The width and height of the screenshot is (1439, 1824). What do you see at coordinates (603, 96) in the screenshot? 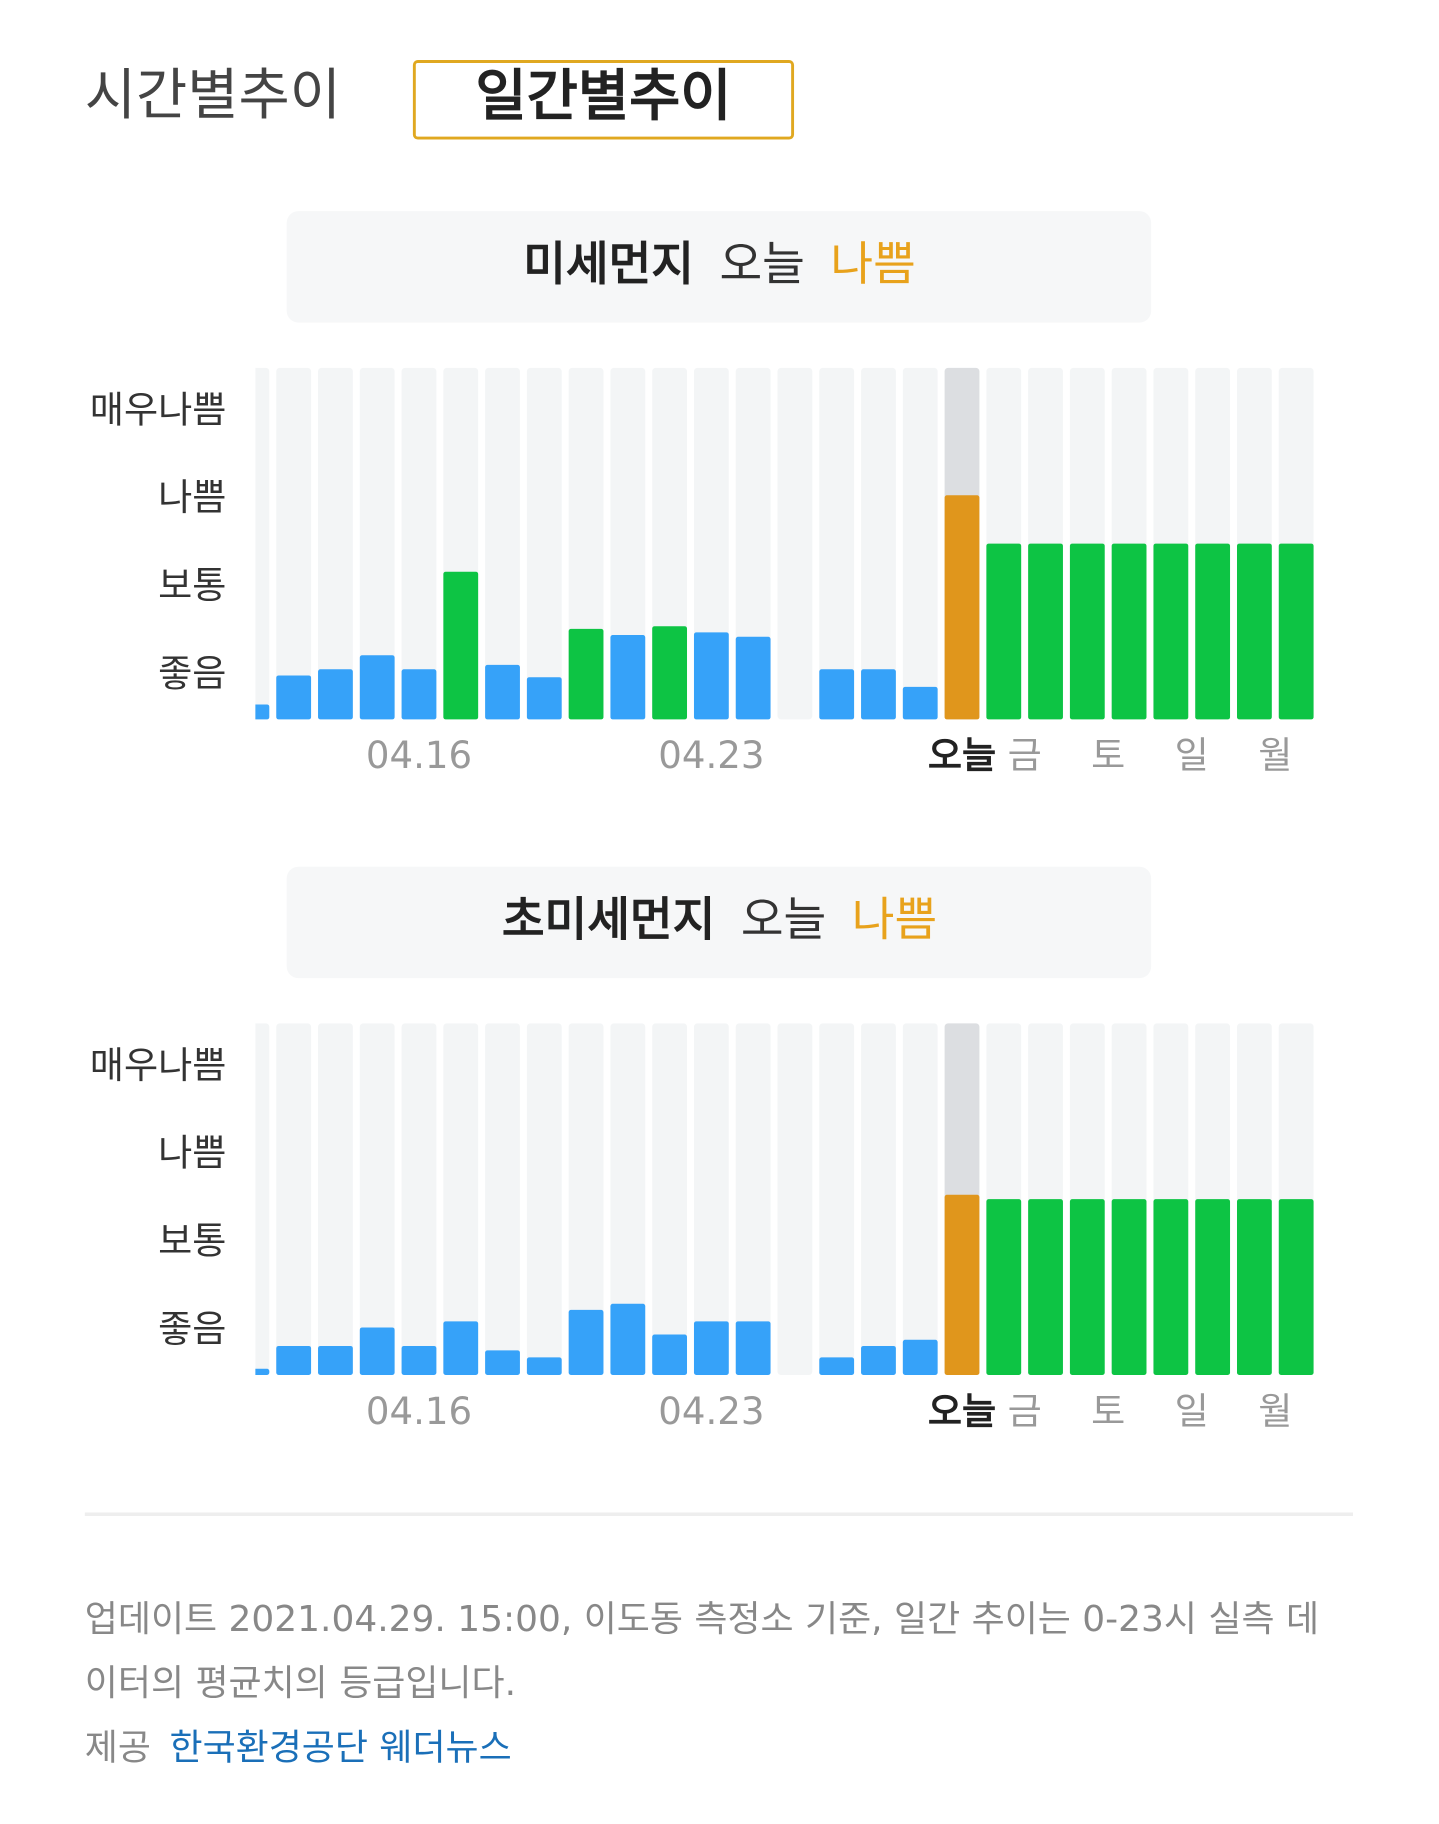
I see `tab-daily: 일간별추이` at bounding box center [603, 96].